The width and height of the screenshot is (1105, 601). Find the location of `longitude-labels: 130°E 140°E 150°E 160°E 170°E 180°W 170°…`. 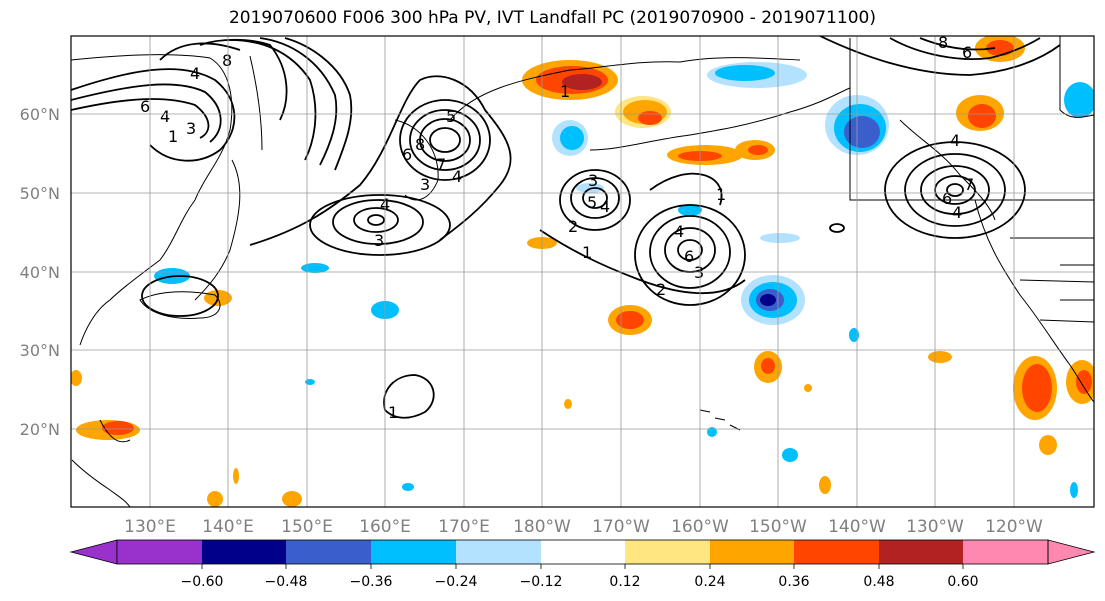

longitude-labels: 130°E 140°E 150°E 160°E 170°E 180°W 170°… is located at coordinates (583, 527).